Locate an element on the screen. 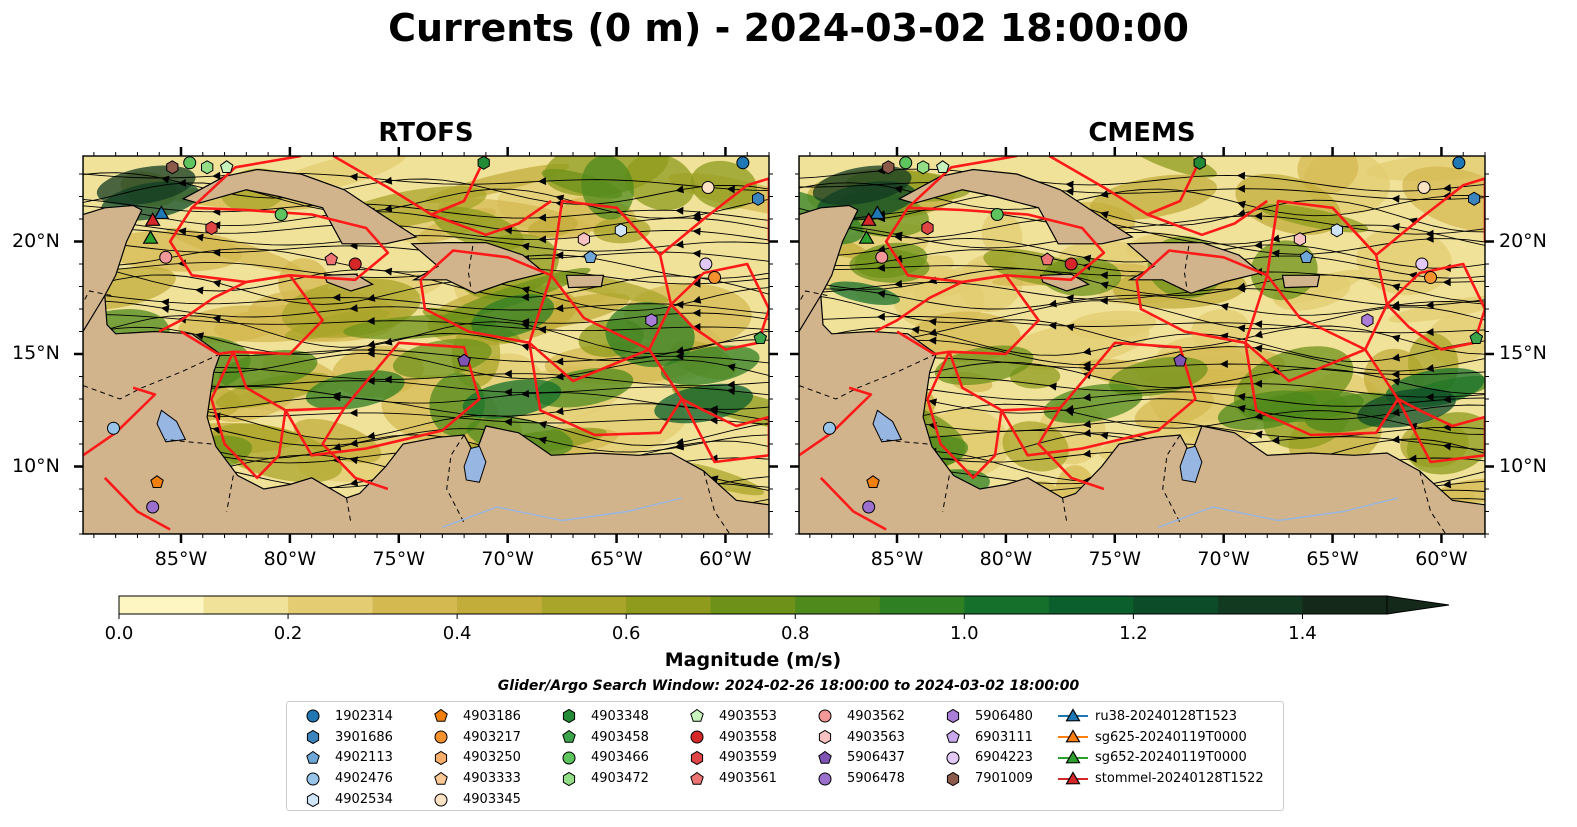 This screenshot has height=827, width=1577. legend-label: 4903250 is located at coordinates (492, 758).